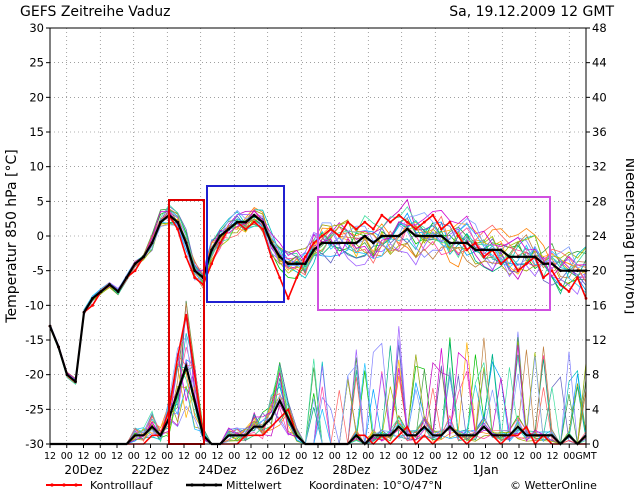 Image resolution: width=634 pixels, height=490 pixels. What do you see at coordinates (599, 167) in the screenshot?
I see `right-tick-label: 32` at bounding box center [599, 167].